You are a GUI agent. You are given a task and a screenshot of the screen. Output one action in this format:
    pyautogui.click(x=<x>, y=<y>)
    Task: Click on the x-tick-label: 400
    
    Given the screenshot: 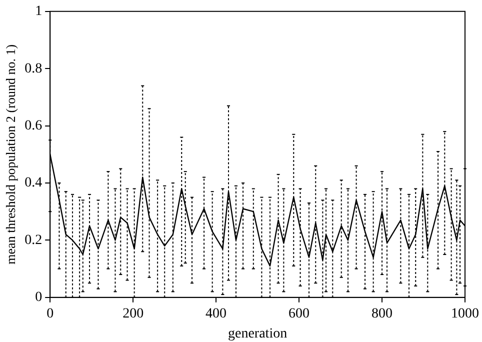 What is the action you would take?
    pyautogui.click(x=216, y=314)
    